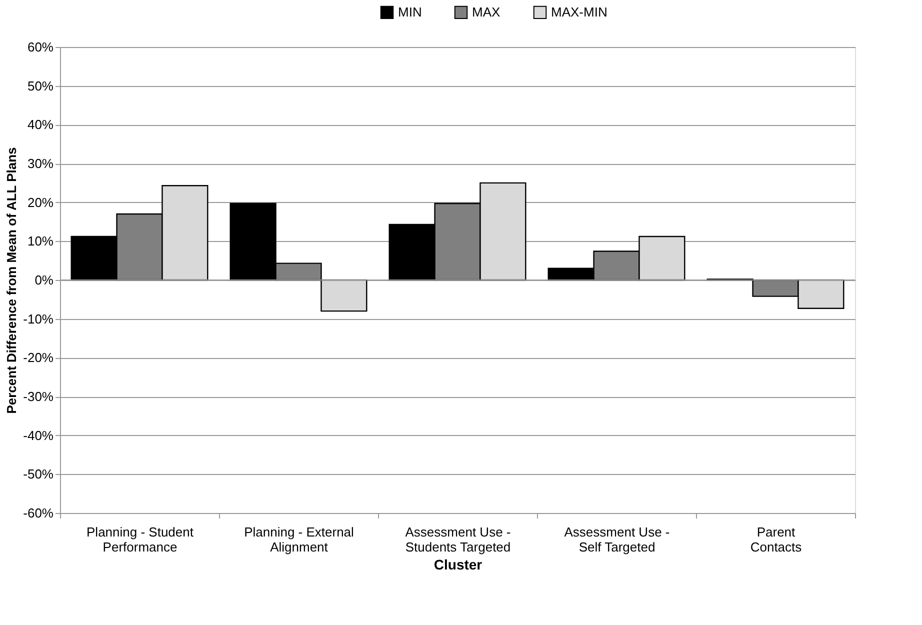  What do you see at coordinates (486, 12) in the screenshot?
I see `legend-label: MAX` at bounding box center [486, 12].